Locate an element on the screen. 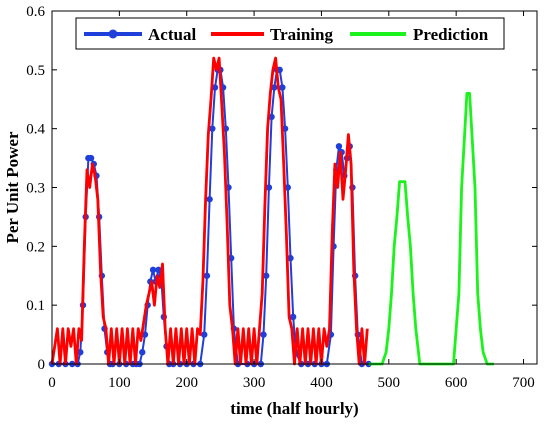 Image resolution: width=550 pixels, height=427 pixels. legend-label-prediction: Prediction is located at coordinates (451, 34).